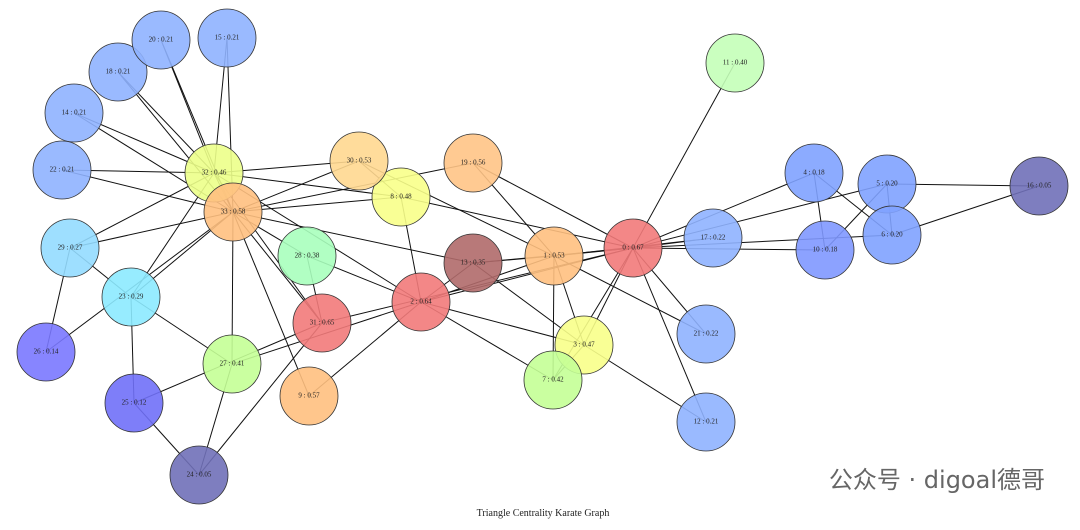 The width and height of the screenshot is (1080, 530). I want to click on node-label: 0 : 0.67, so click(633, 248).